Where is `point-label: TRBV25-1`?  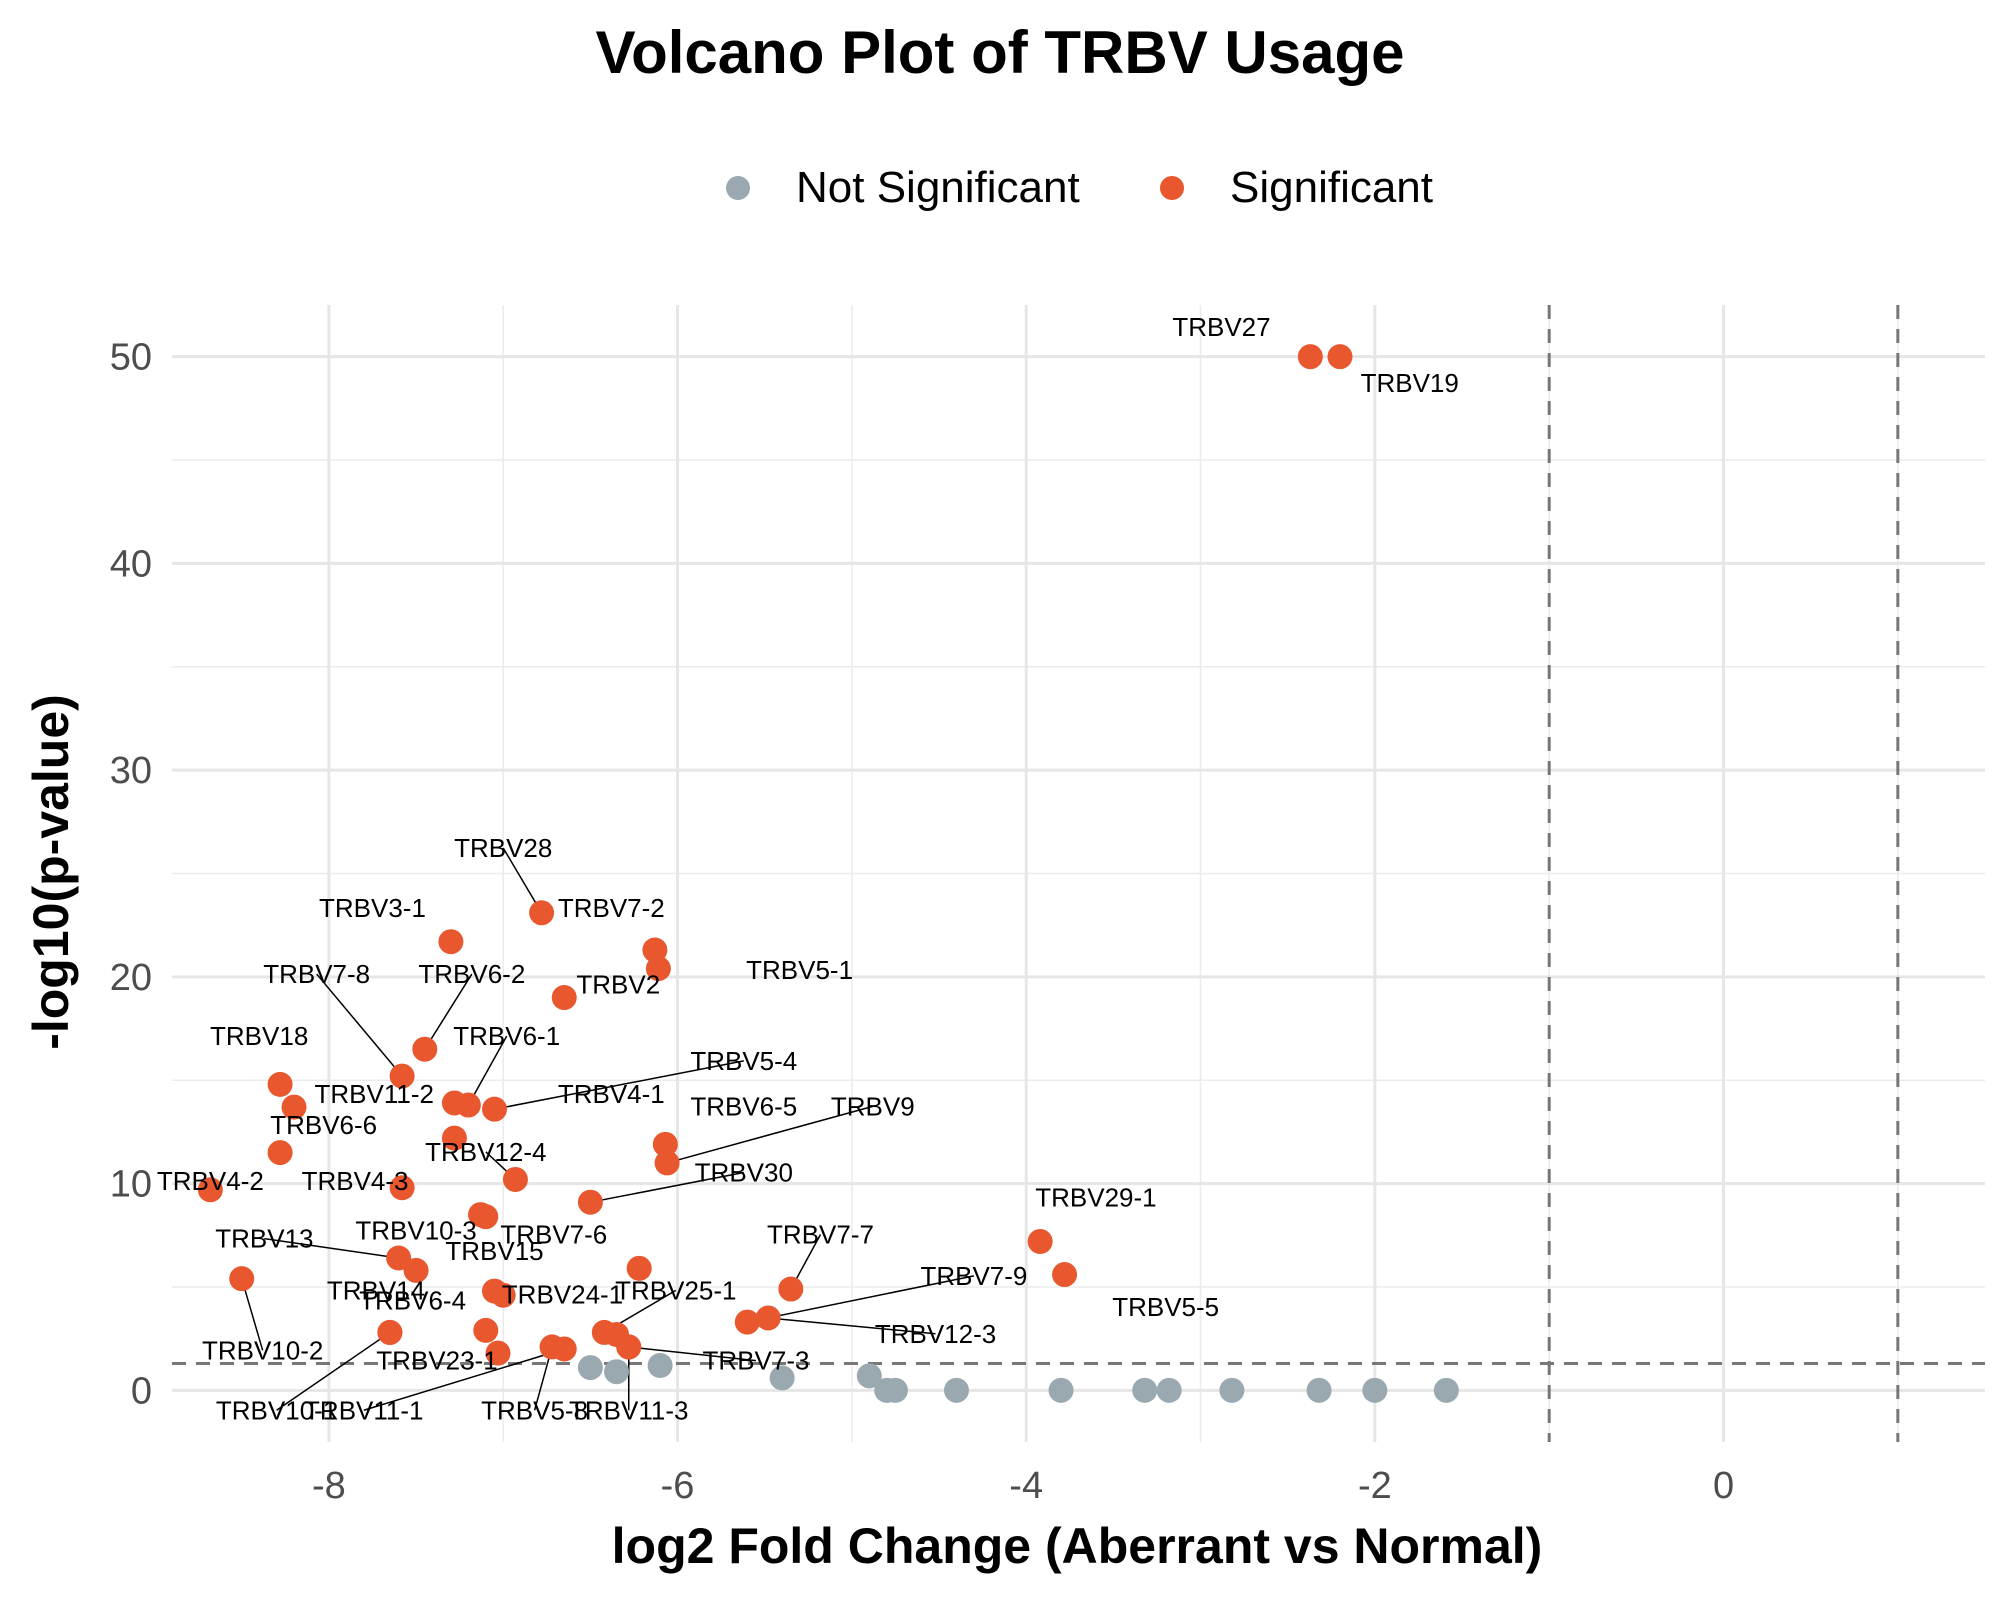 point-label: TRBV25-1 is located at coordinates (675, 1290).